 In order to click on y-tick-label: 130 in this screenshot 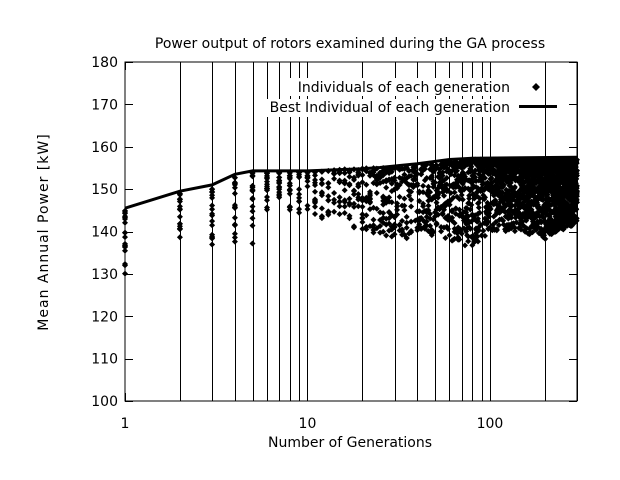, I will do `click(104, 275)`.